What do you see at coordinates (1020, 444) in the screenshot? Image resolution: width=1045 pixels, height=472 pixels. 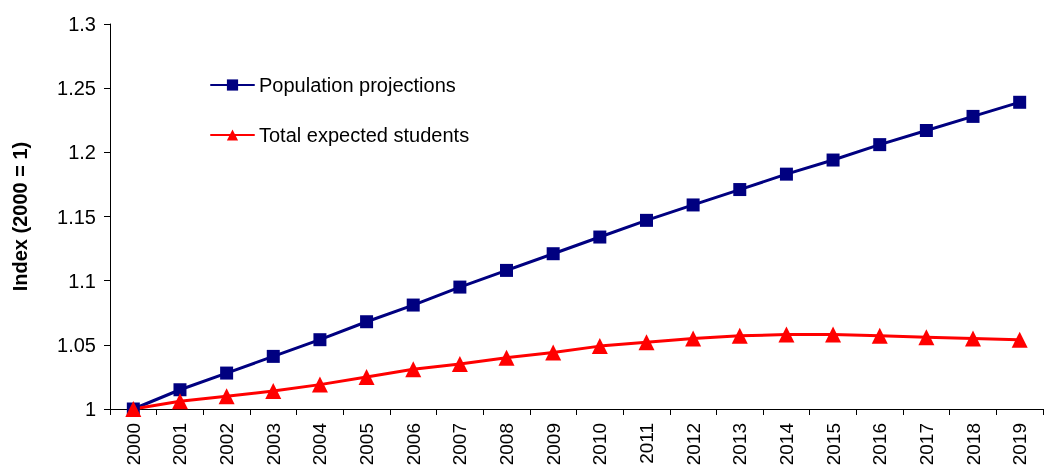 I see `x-tick-label: 2019` at bounding box center [1020, 444].